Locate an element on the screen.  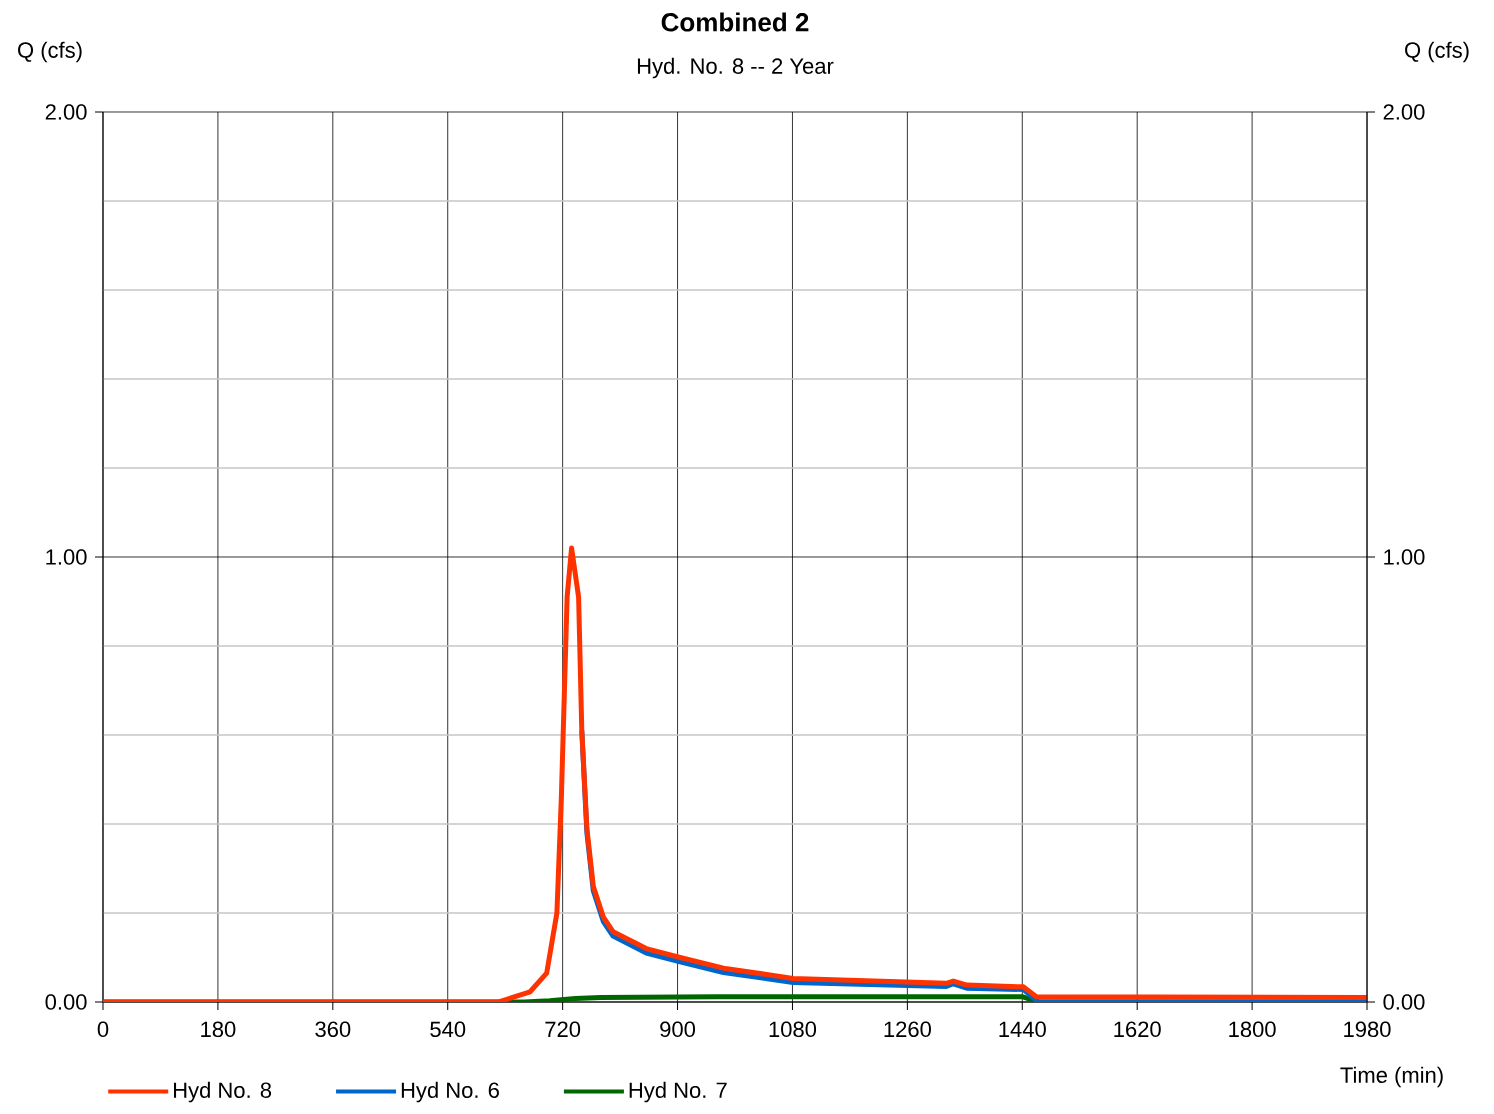
y-axis-title: Q (cfs) is located at coordinates (50, 52).